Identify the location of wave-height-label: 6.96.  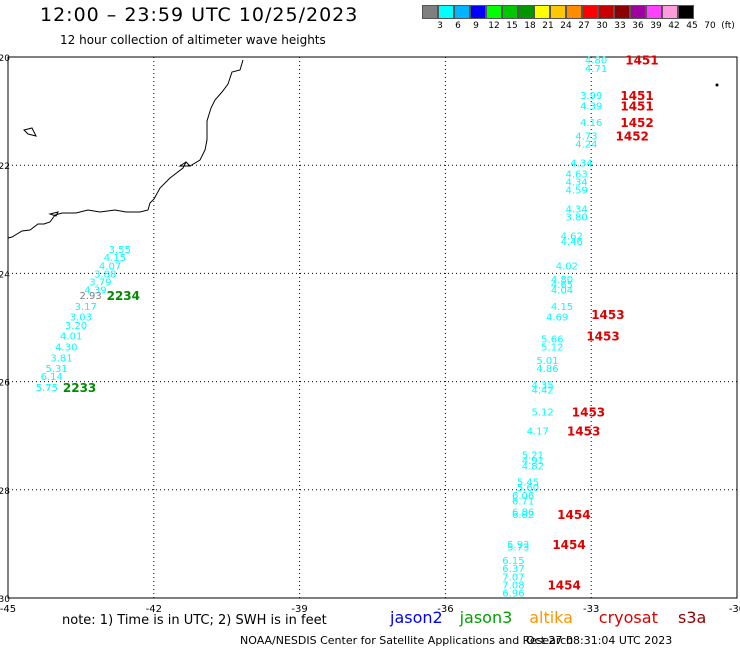
(513, 594).